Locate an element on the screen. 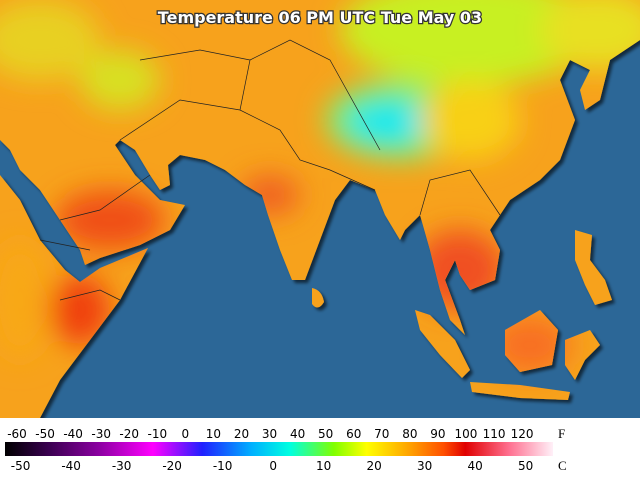  fahrenheit-tick: -10 is located at coordinates (157, 434).